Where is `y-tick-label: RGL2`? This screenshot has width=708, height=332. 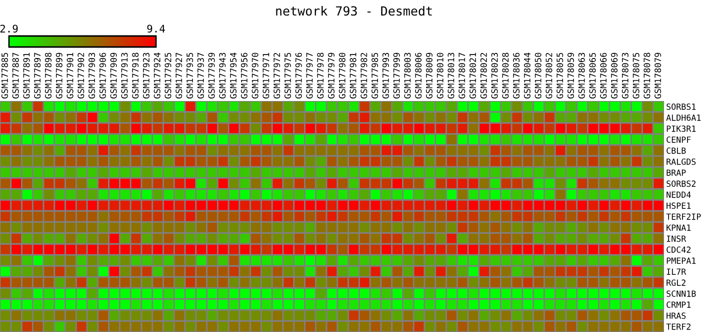 y-tick-label: RGL2 is located at coordinates (676, 283).